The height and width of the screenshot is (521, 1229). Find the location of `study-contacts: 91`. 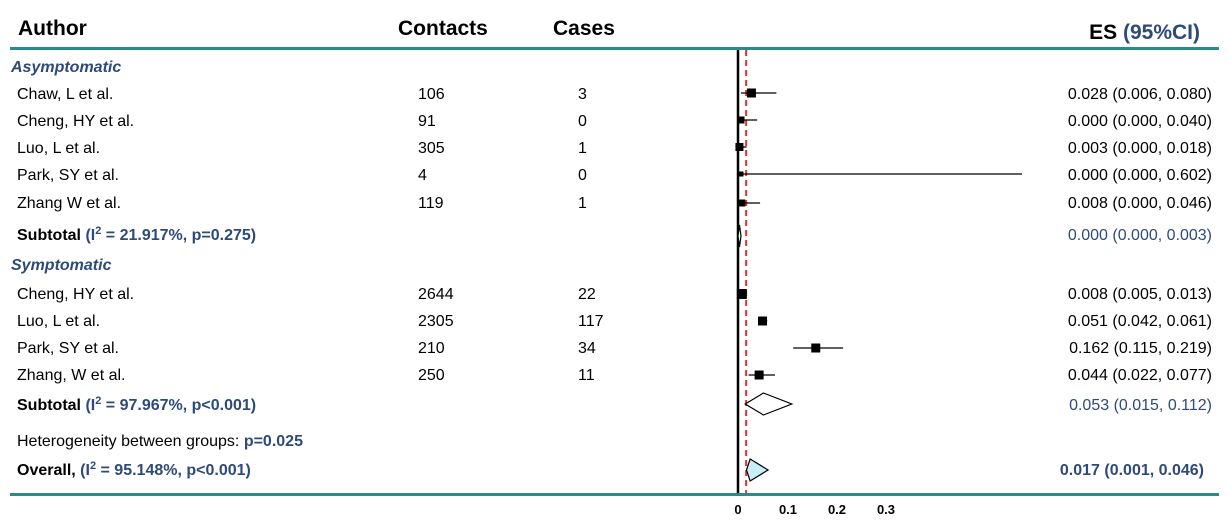

study-contacts: 91 is located at coordinates (427, 121).